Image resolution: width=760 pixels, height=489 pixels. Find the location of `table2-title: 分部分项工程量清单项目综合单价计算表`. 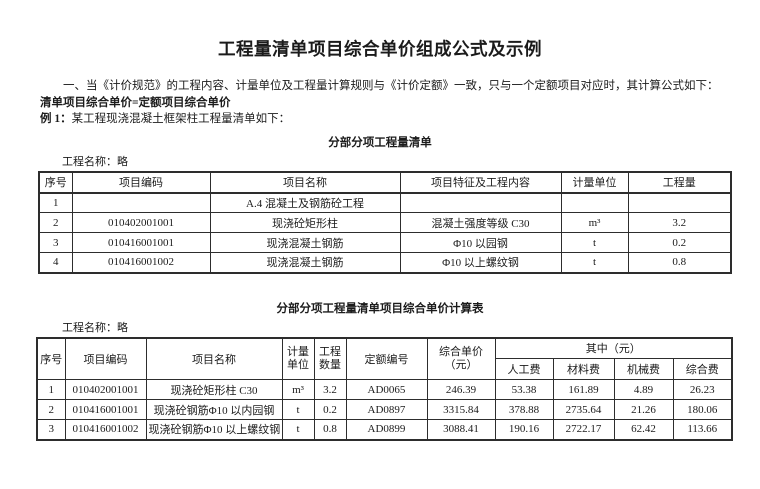

table2-title: 分部分项工程量清单项目综合单价计算表 is located at coordinates (380, 308).